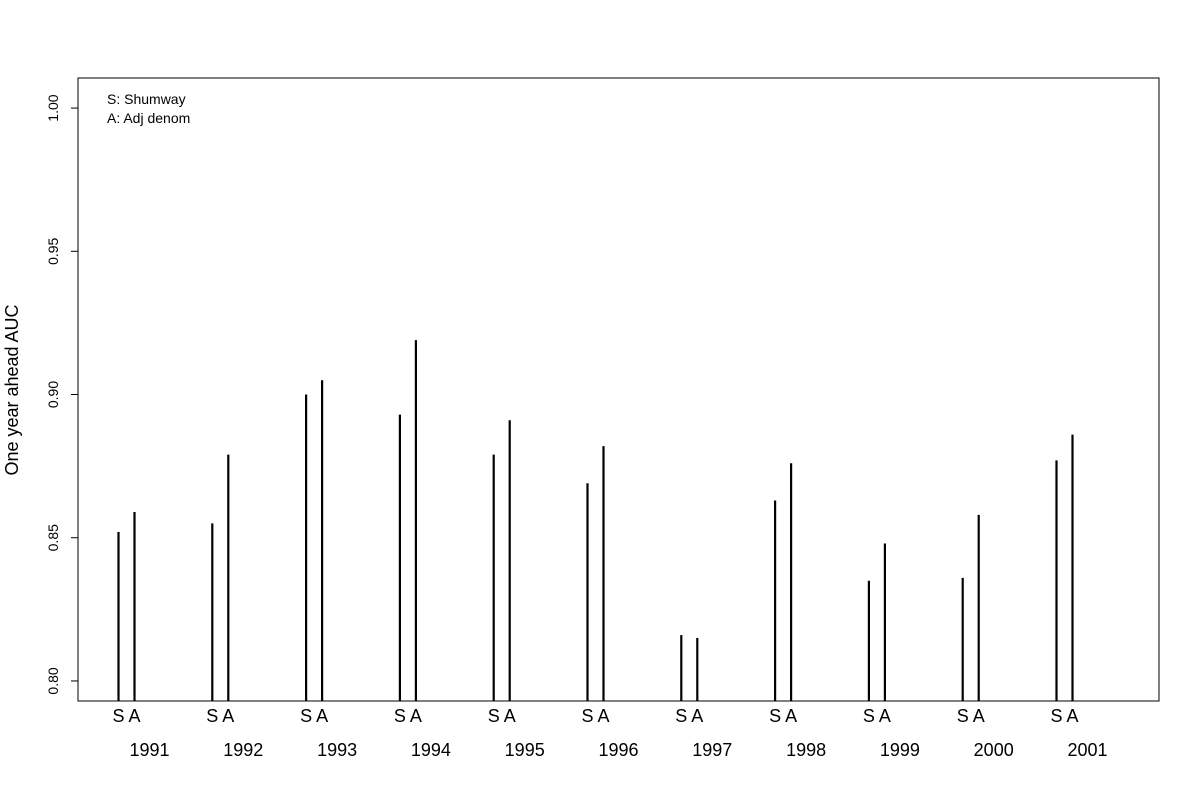 This screenshot has height=800, width=1200. I want to click on x-category-label: 1991, so click(149, 750).